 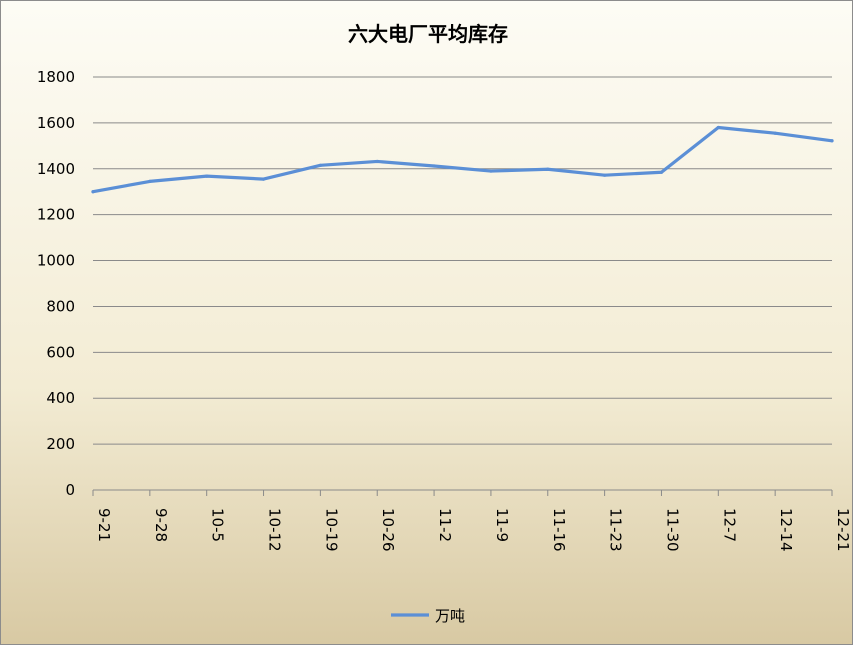 I want to click on y-tick-label: 200, so click(x=60, y=444).